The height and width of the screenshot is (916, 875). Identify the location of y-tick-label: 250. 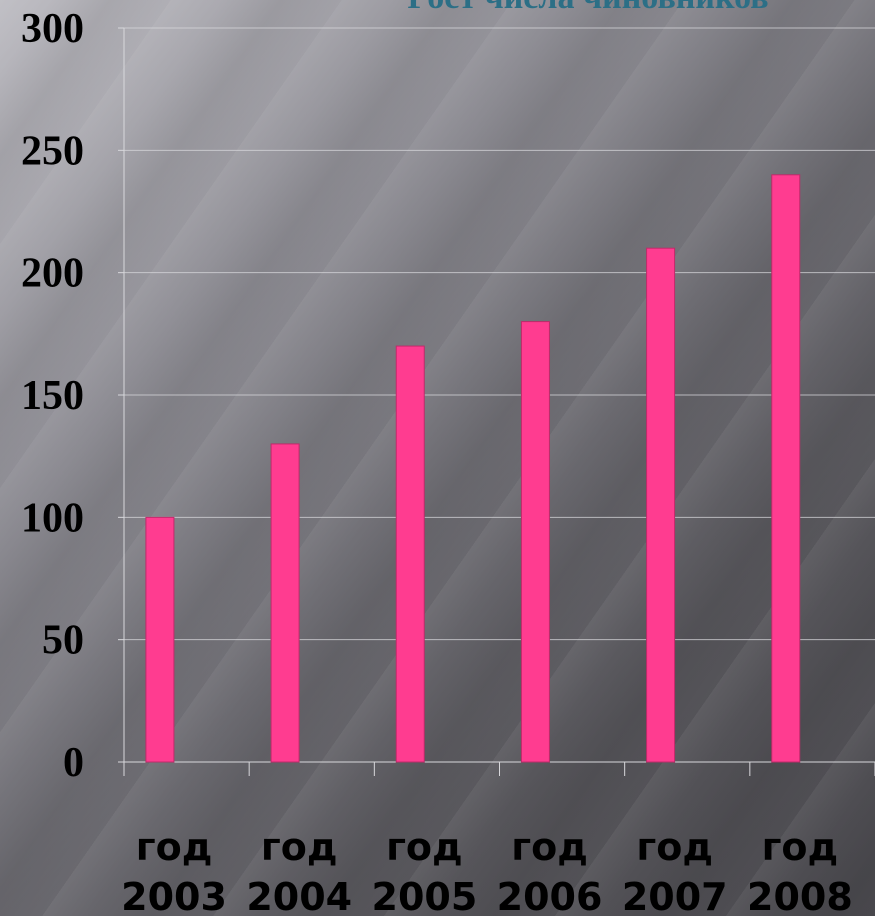
(52, 151).